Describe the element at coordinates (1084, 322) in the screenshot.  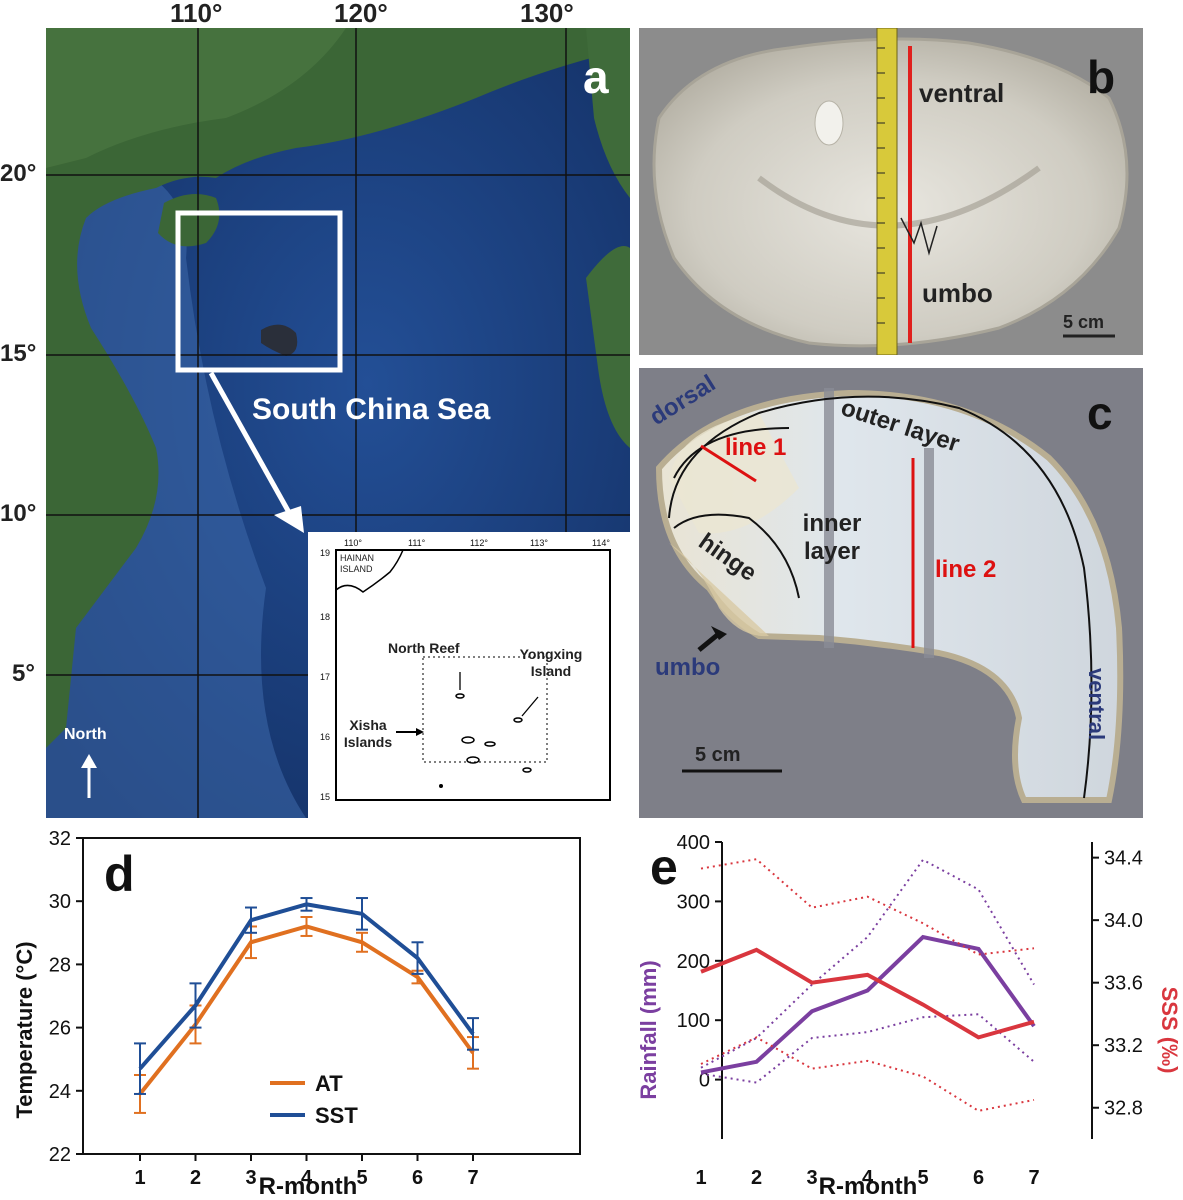
I see `scale-label-b: 5 cm` at that location.